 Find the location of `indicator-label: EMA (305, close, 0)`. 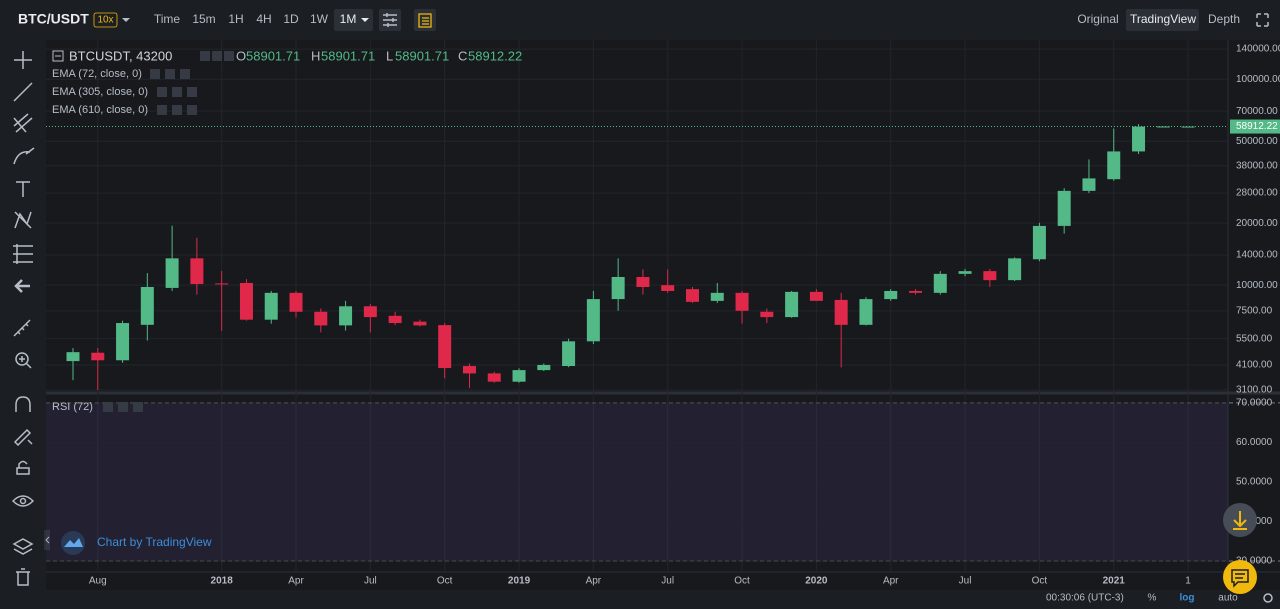

indicator-label: EMA (305, close, 0) is located at coordinates (100, 92).